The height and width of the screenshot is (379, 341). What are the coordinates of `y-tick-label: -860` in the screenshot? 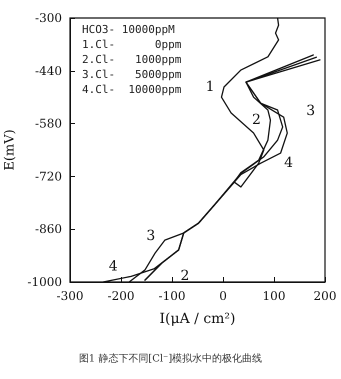 It's located at (48, 229).